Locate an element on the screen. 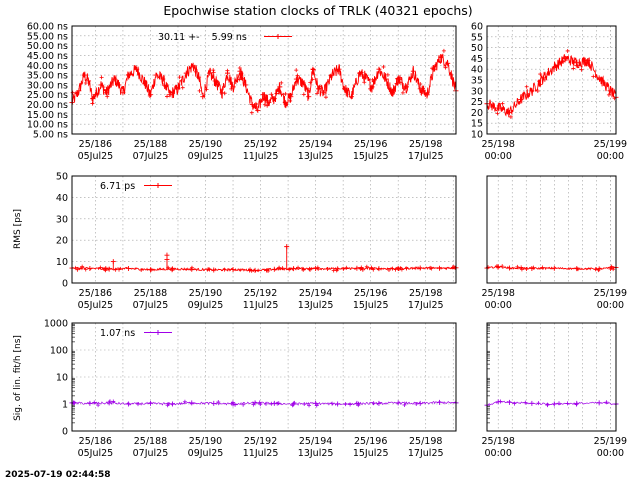 This screenshot has width=640, height=480. sigma-main-ytick-label: 1000 is located at coordinates (56, 324).